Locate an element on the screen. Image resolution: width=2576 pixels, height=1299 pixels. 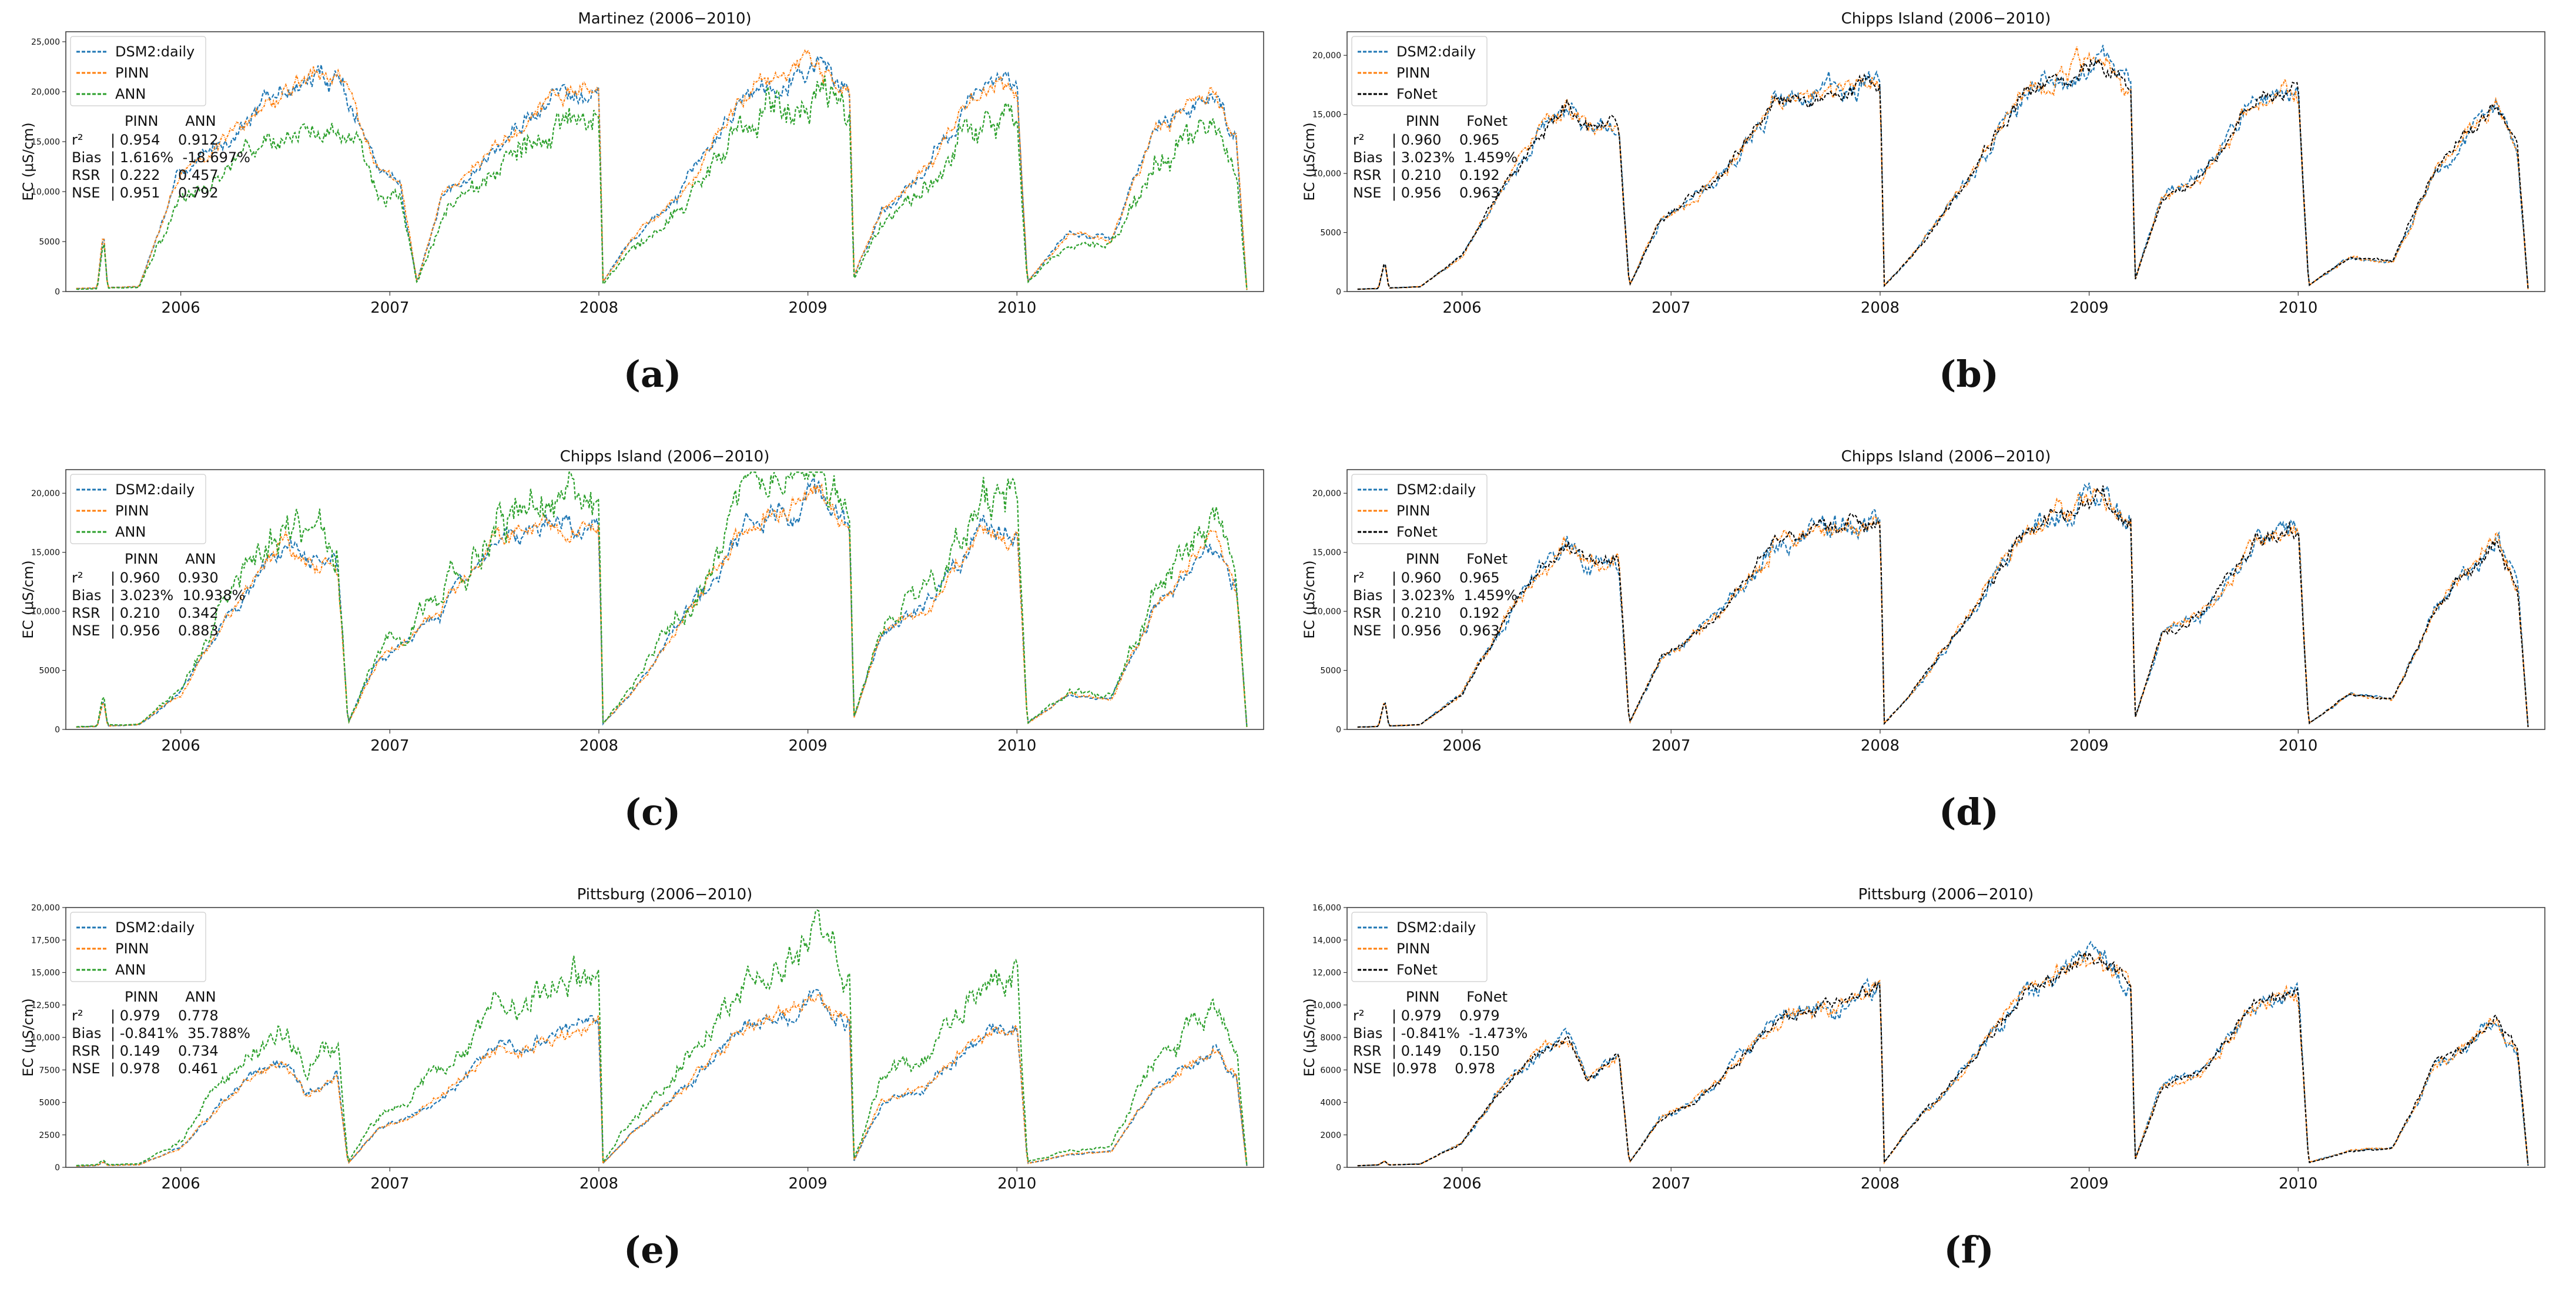
stats-row-values: | 0.956 0.963 is located at coordinates (1446, 193).